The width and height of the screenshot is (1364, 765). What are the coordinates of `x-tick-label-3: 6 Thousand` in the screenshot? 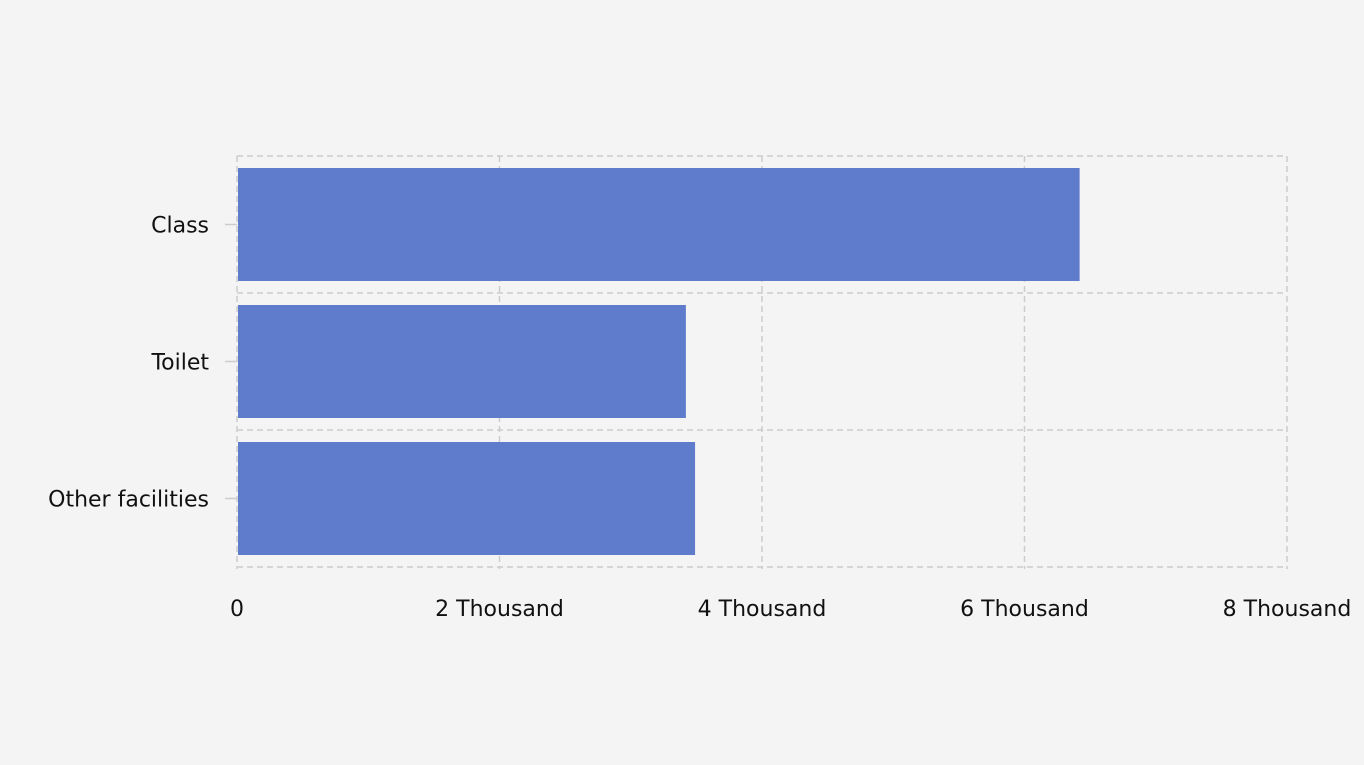 It's located at (1024, 609).